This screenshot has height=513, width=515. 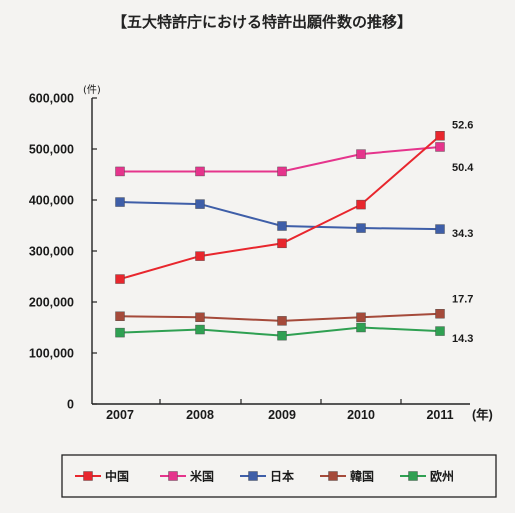 What do you see at coordinates (462, 126) in the screenshot?
I see `data-label-中国: 52.6` at bounding box center [462, 126].